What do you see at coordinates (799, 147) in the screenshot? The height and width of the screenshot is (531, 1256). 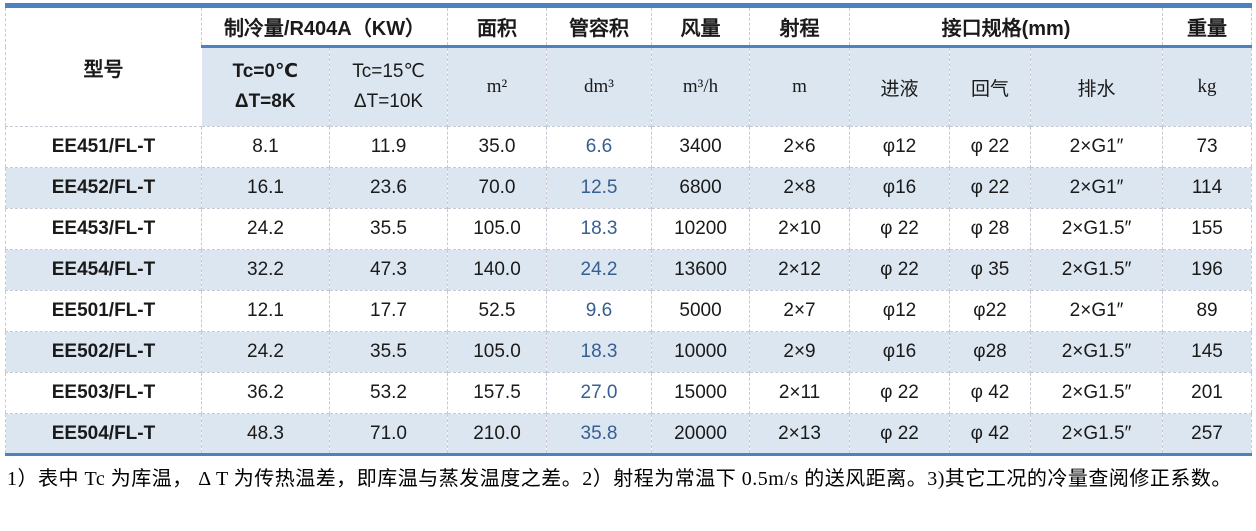 I see `cell-throw: 2×6` at bounding box center [799, 147].